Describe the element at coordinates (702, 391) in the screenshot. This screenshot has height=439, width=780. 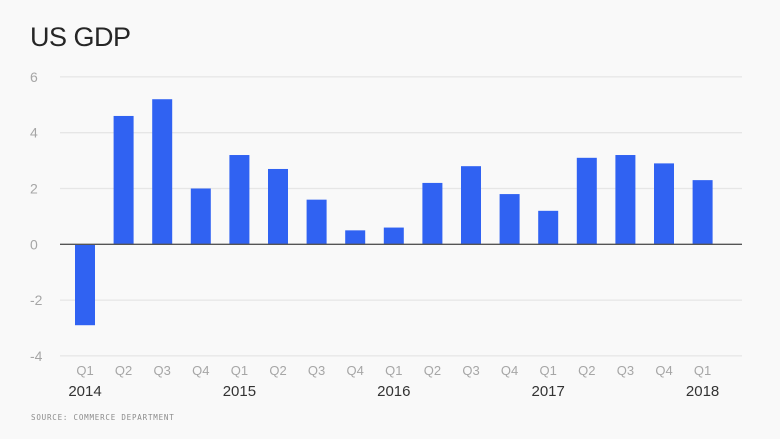
I see `year-label: 2018` at that location.